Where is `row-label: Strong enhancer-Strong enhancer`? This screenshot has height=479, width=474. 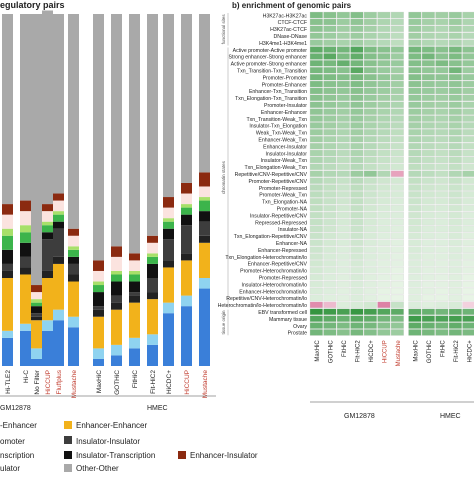
row-label: Strong enhancer-Strong enhancer is located at coordinates (268, 58).